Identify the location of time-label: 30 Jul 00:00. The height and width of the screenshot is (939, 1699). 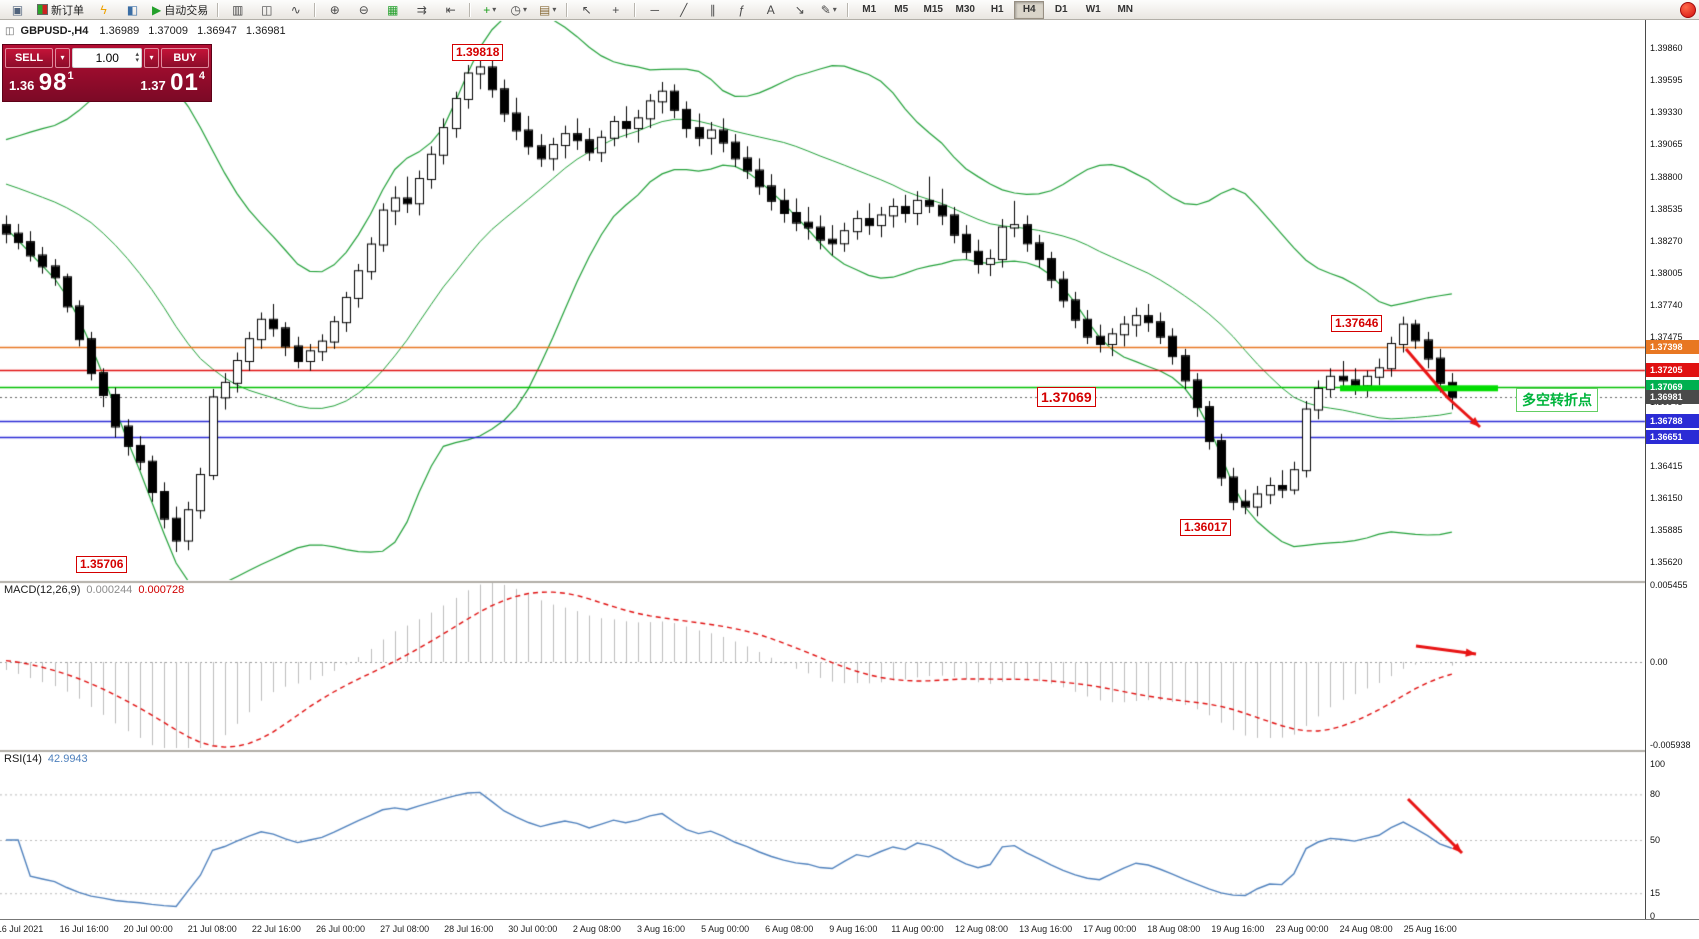
(533, 929).